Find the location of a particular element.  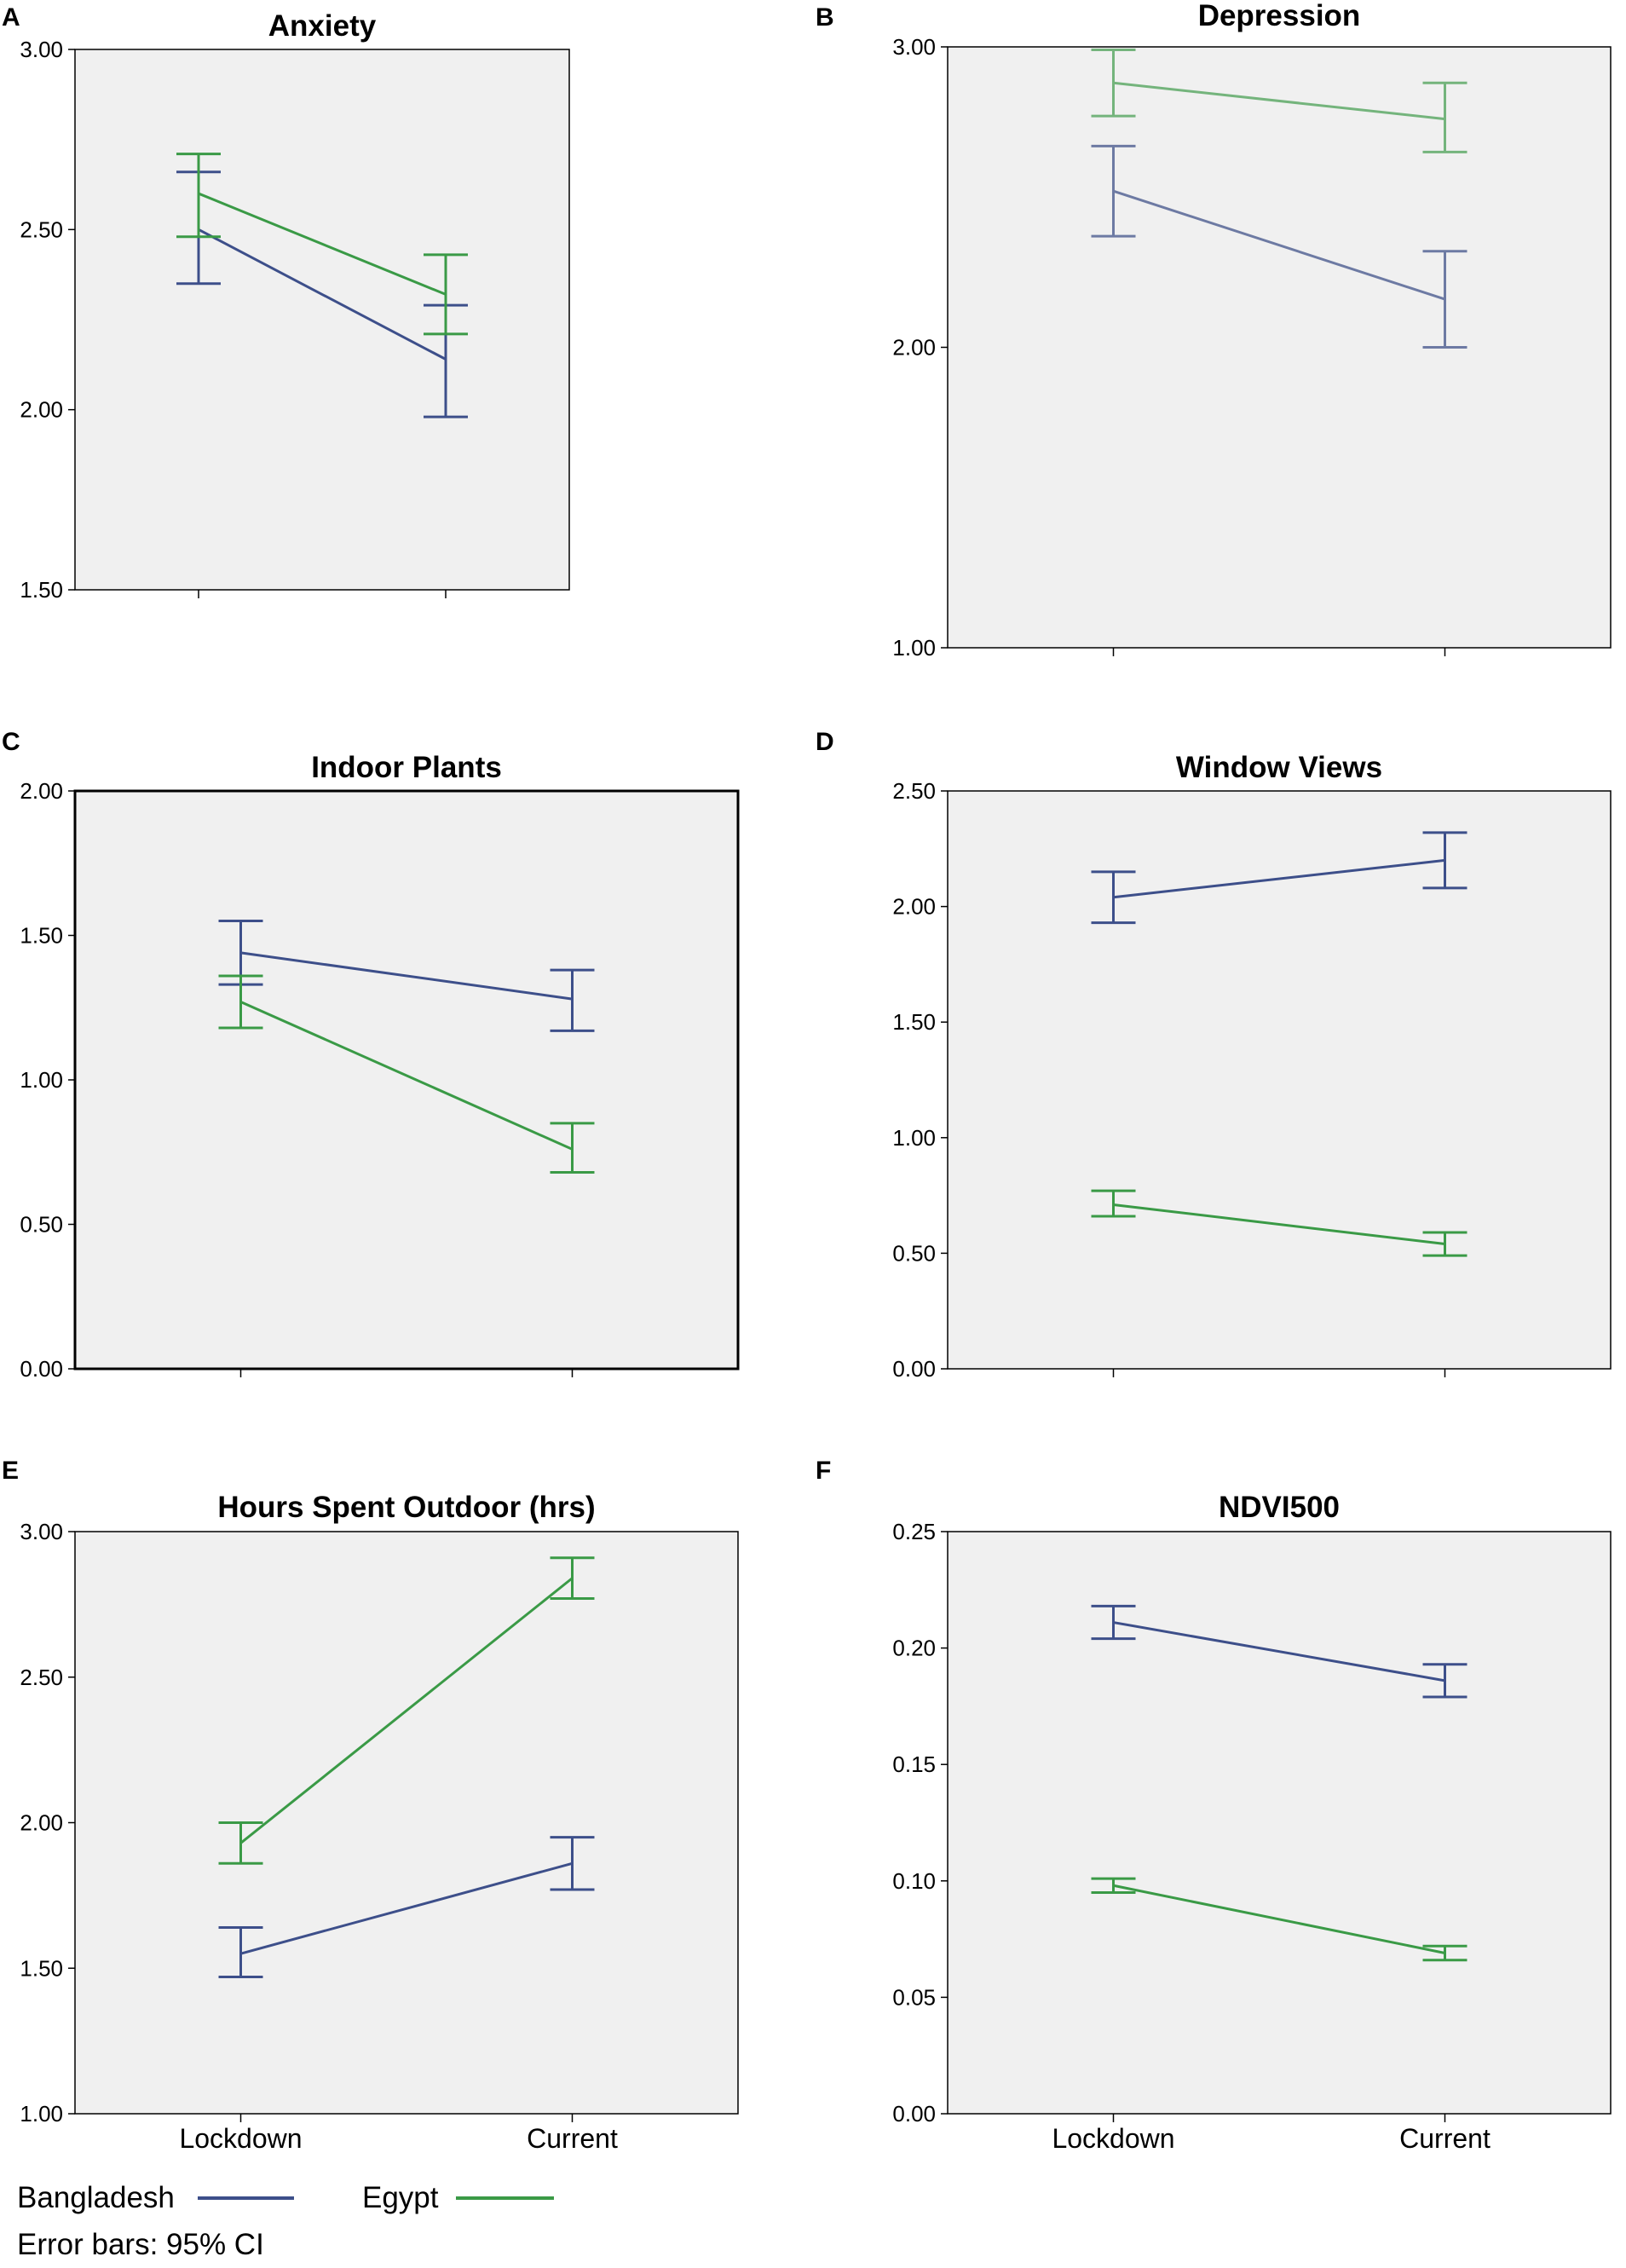

panel-title: Hours Spent Outdoor (hrs) is located at coordinates (406, 1507).